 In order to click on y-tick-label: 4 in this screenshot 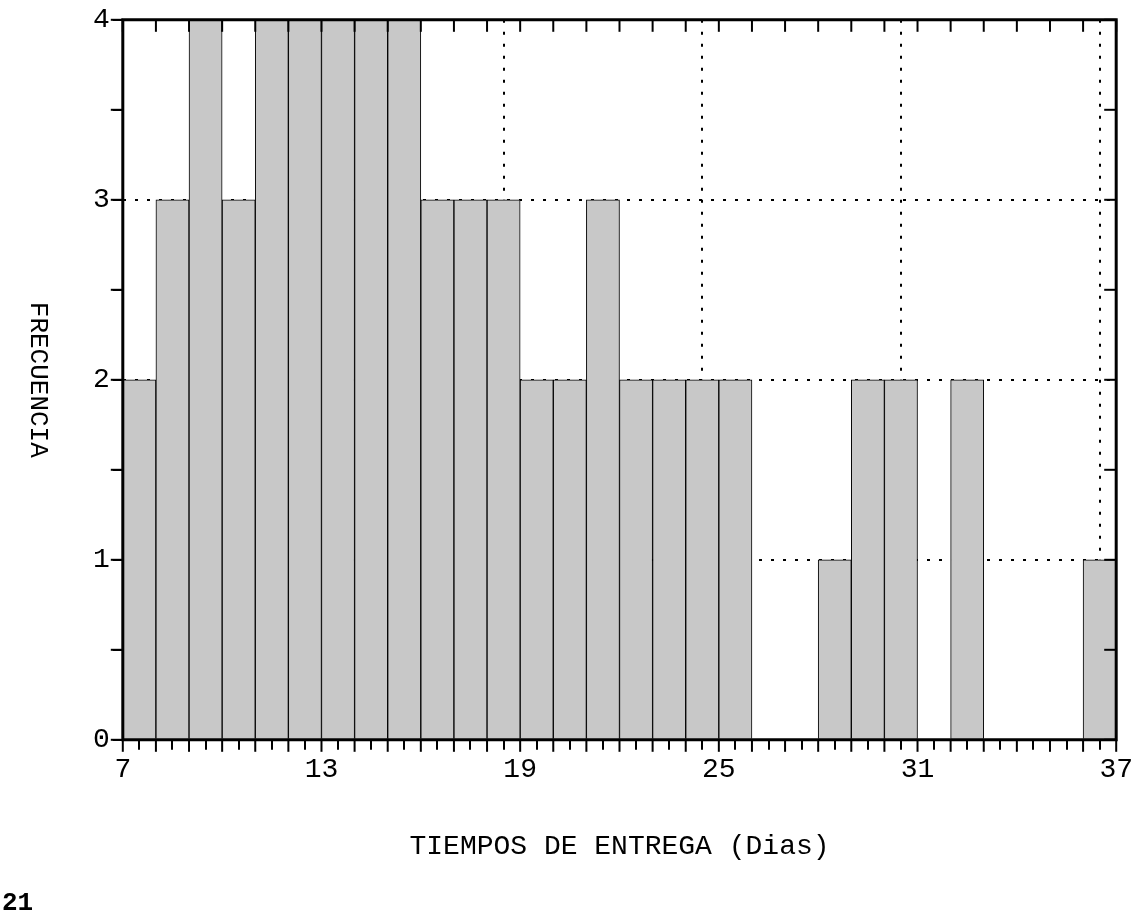, I will do `click(101, 20)`.